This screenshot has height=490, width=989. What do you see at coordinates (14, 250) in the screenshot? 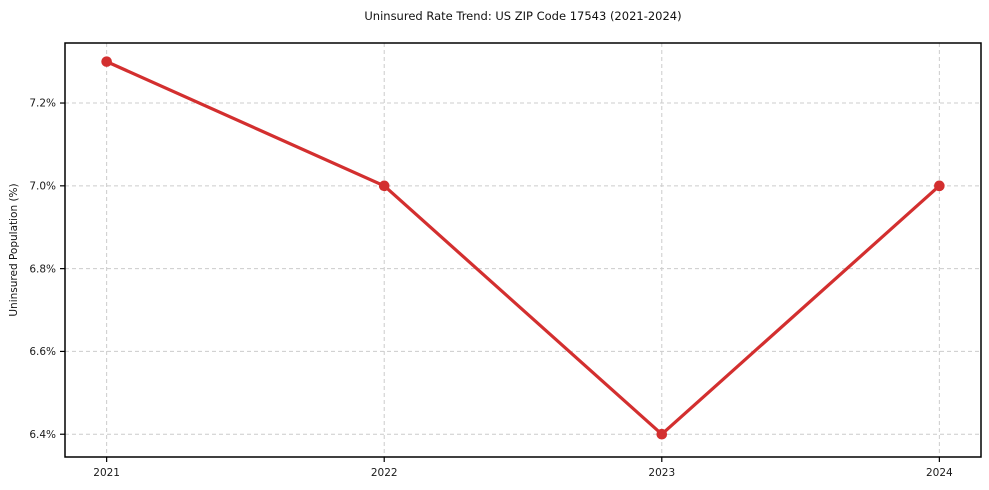
I see `y-axis-label: Uninsured Population (%)` at bounding box center [14, 250].